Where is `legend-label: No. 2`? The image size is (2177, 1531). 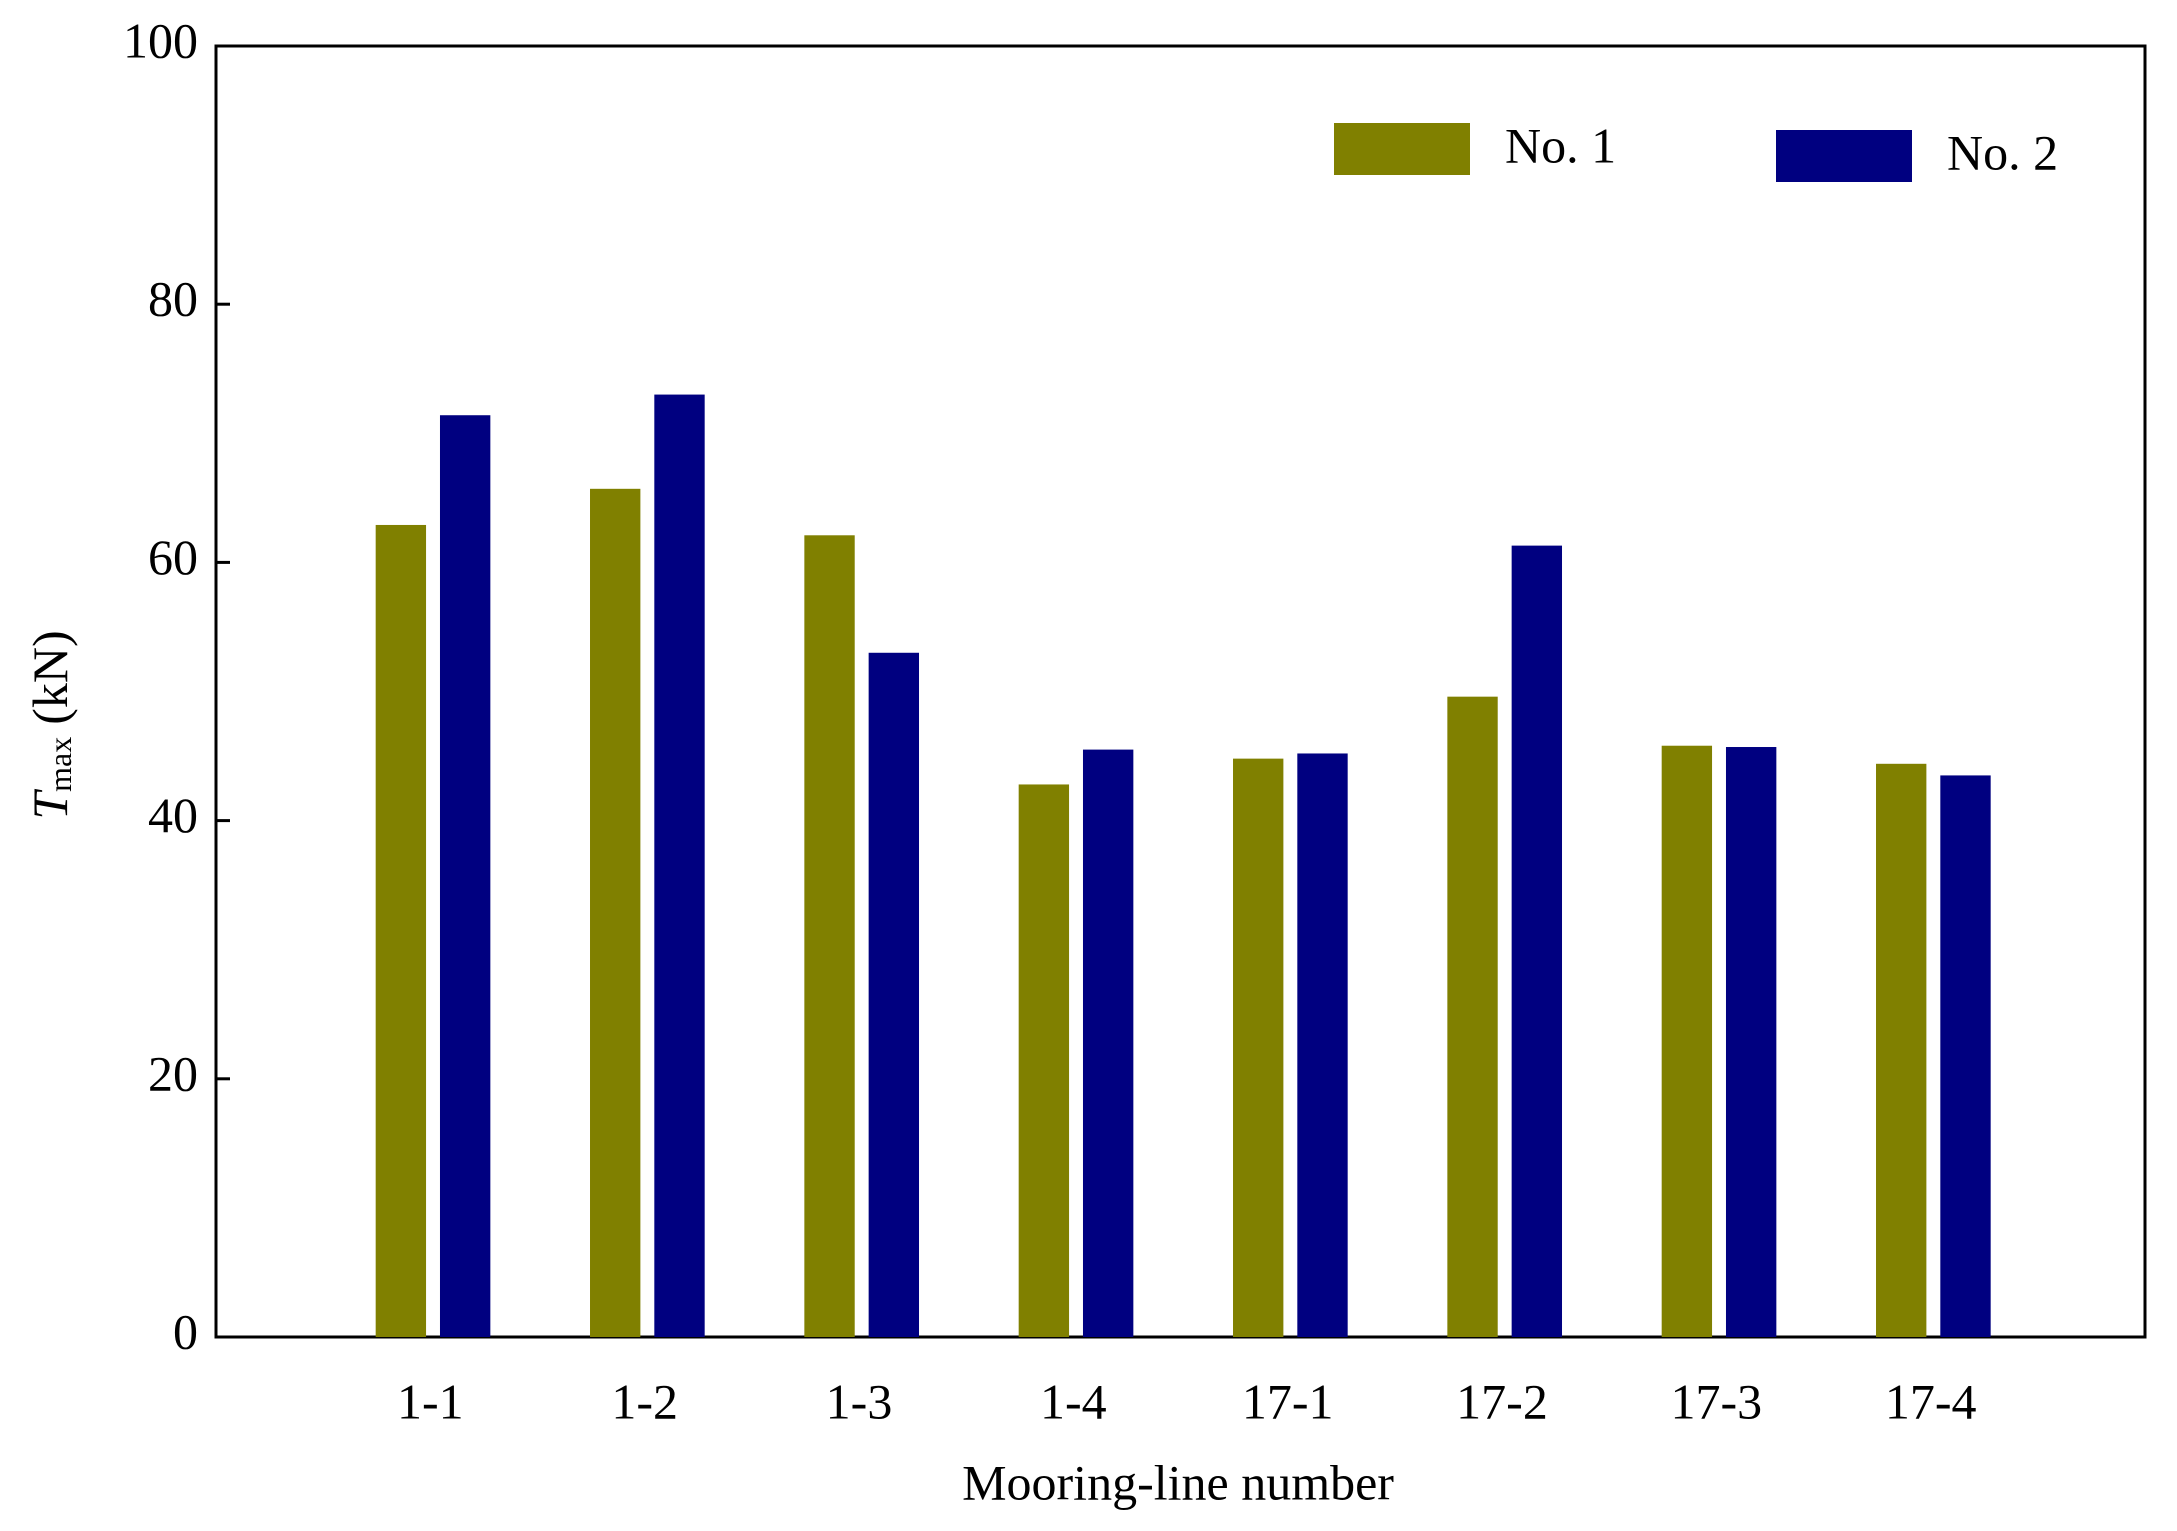
legend-label: No. 2 is located at coordinates (2002, 152).